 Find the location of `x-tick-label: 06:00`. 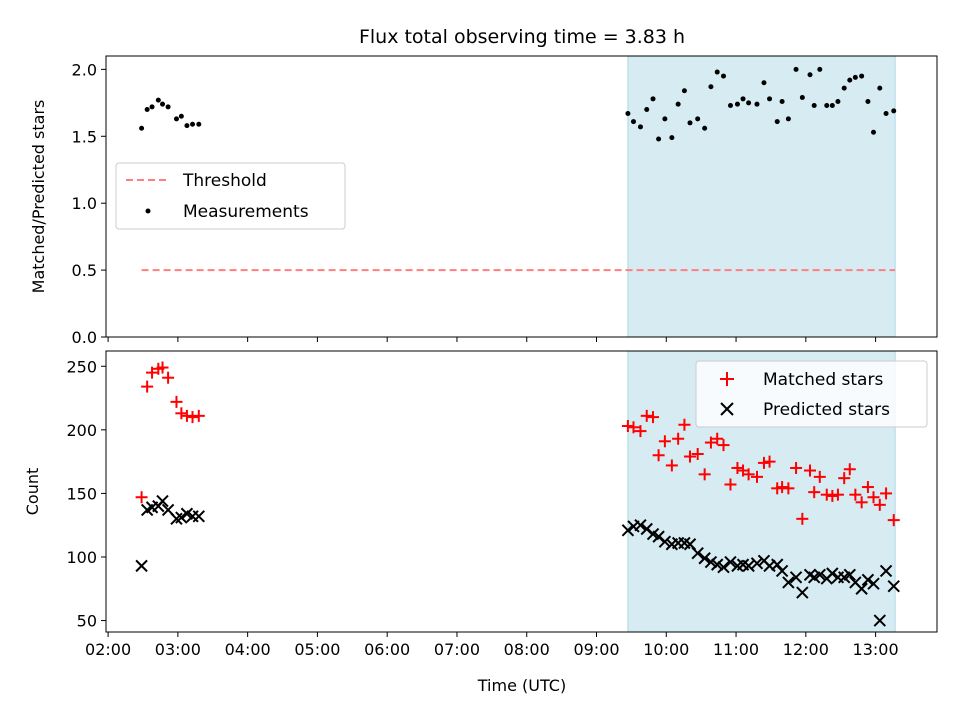

x-tick-label: 06:00 is located at coordinates (387, 649).